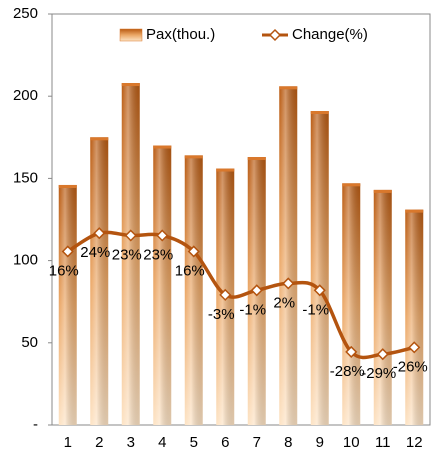  Describe the element at coordinates (162, 442) in the screenshot. I see `x-tick-label: 4` at that location.